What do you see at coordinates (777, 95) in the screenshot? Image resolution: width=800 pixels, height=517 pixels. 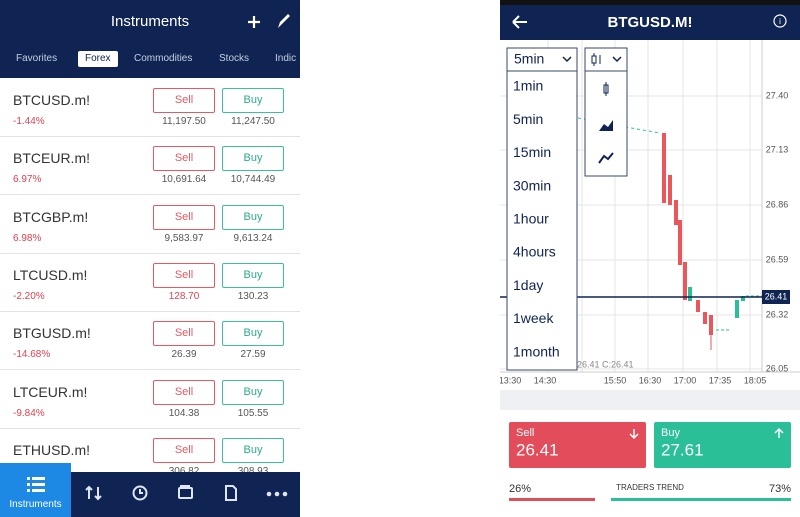 I see `price-tick-label: 27.40` at bounding box center [777, 95].